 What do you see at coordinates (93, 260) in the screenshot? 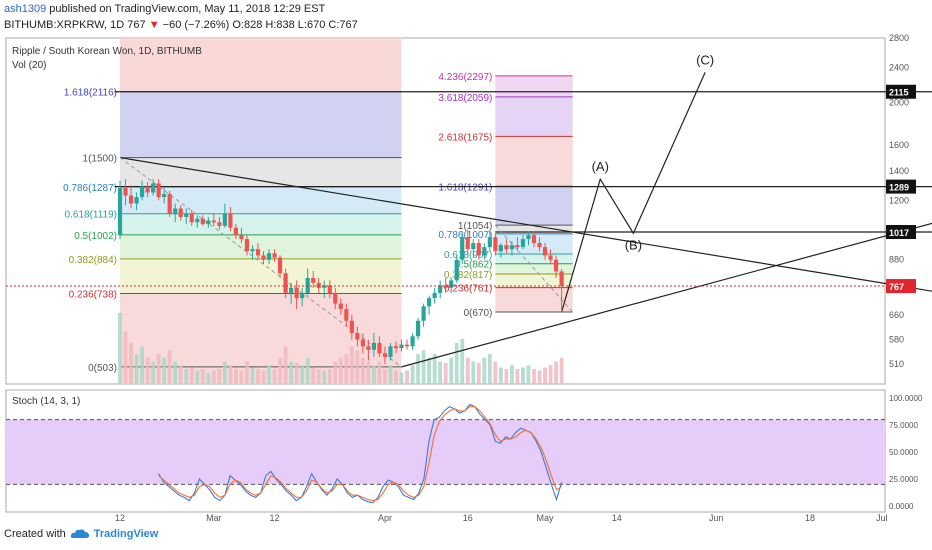
I see `fib-left-level-label: 0.382(884)` at bounding box center [93, 260].